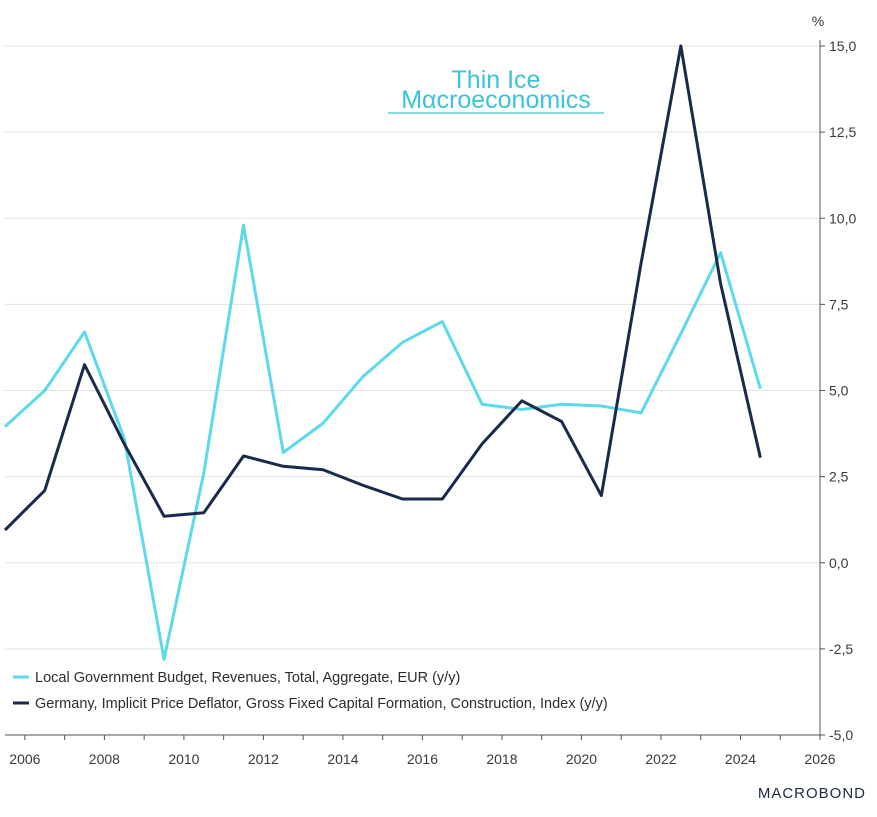 The image size is (877, 817). Describe the element at coordinates (839, 477) in the screenshot. I see `y-tick-label: 2,5` at that location.